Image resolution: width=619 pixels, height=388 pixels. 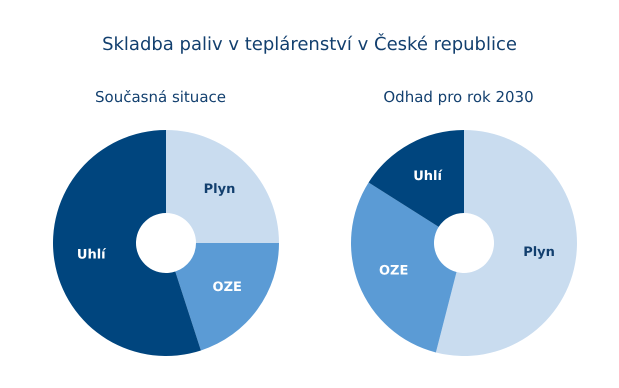 I want to click on chart-subtitle: Současná situace, so click(x=160, y=98).